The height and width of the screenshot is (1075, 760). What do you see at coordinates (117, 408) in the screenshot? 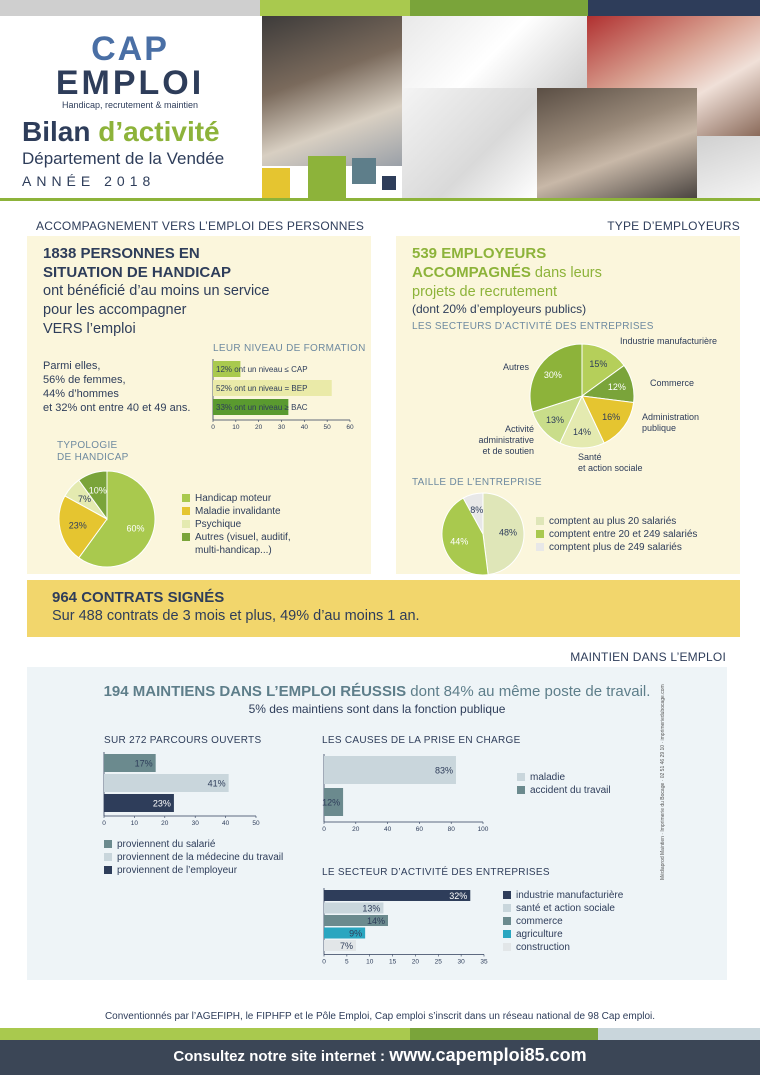
I see `stats-line4: et 32% ont entre 40 et 49 ans.` at bounding box center [117, 408].